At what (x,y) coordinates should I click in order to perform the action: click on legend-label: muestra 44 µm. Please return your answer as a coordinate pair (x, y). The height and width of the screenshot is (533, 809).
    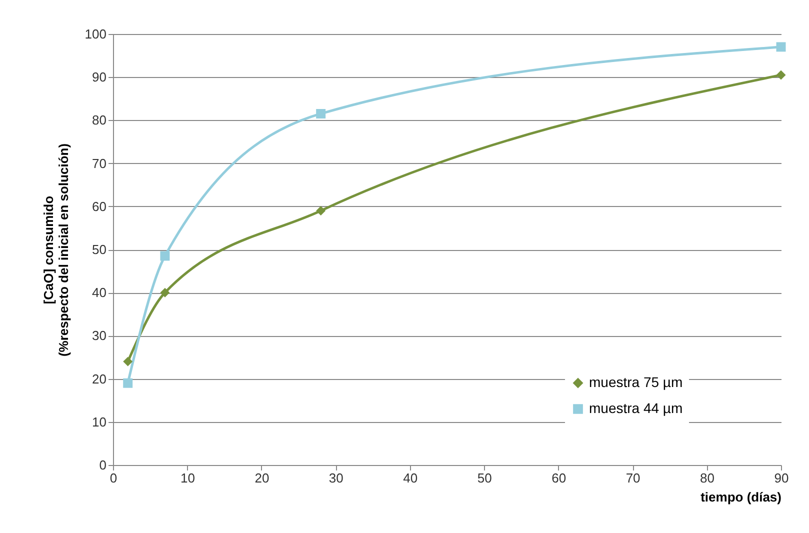
    Looking at the image, I should click on (636, 408).